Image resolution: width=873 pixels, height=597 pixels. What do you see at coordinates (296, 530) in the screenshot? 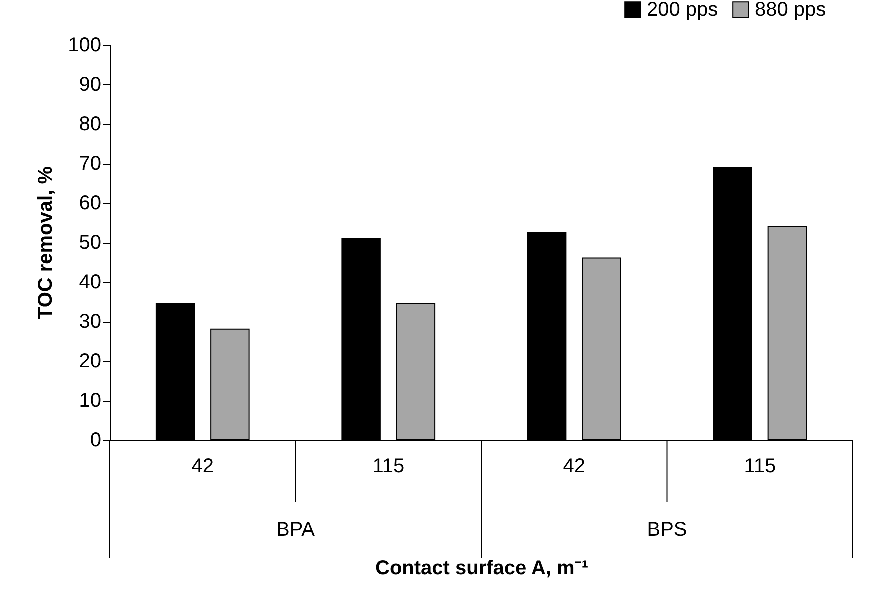
I see `text: BPA` at bounding box center [296, 530].